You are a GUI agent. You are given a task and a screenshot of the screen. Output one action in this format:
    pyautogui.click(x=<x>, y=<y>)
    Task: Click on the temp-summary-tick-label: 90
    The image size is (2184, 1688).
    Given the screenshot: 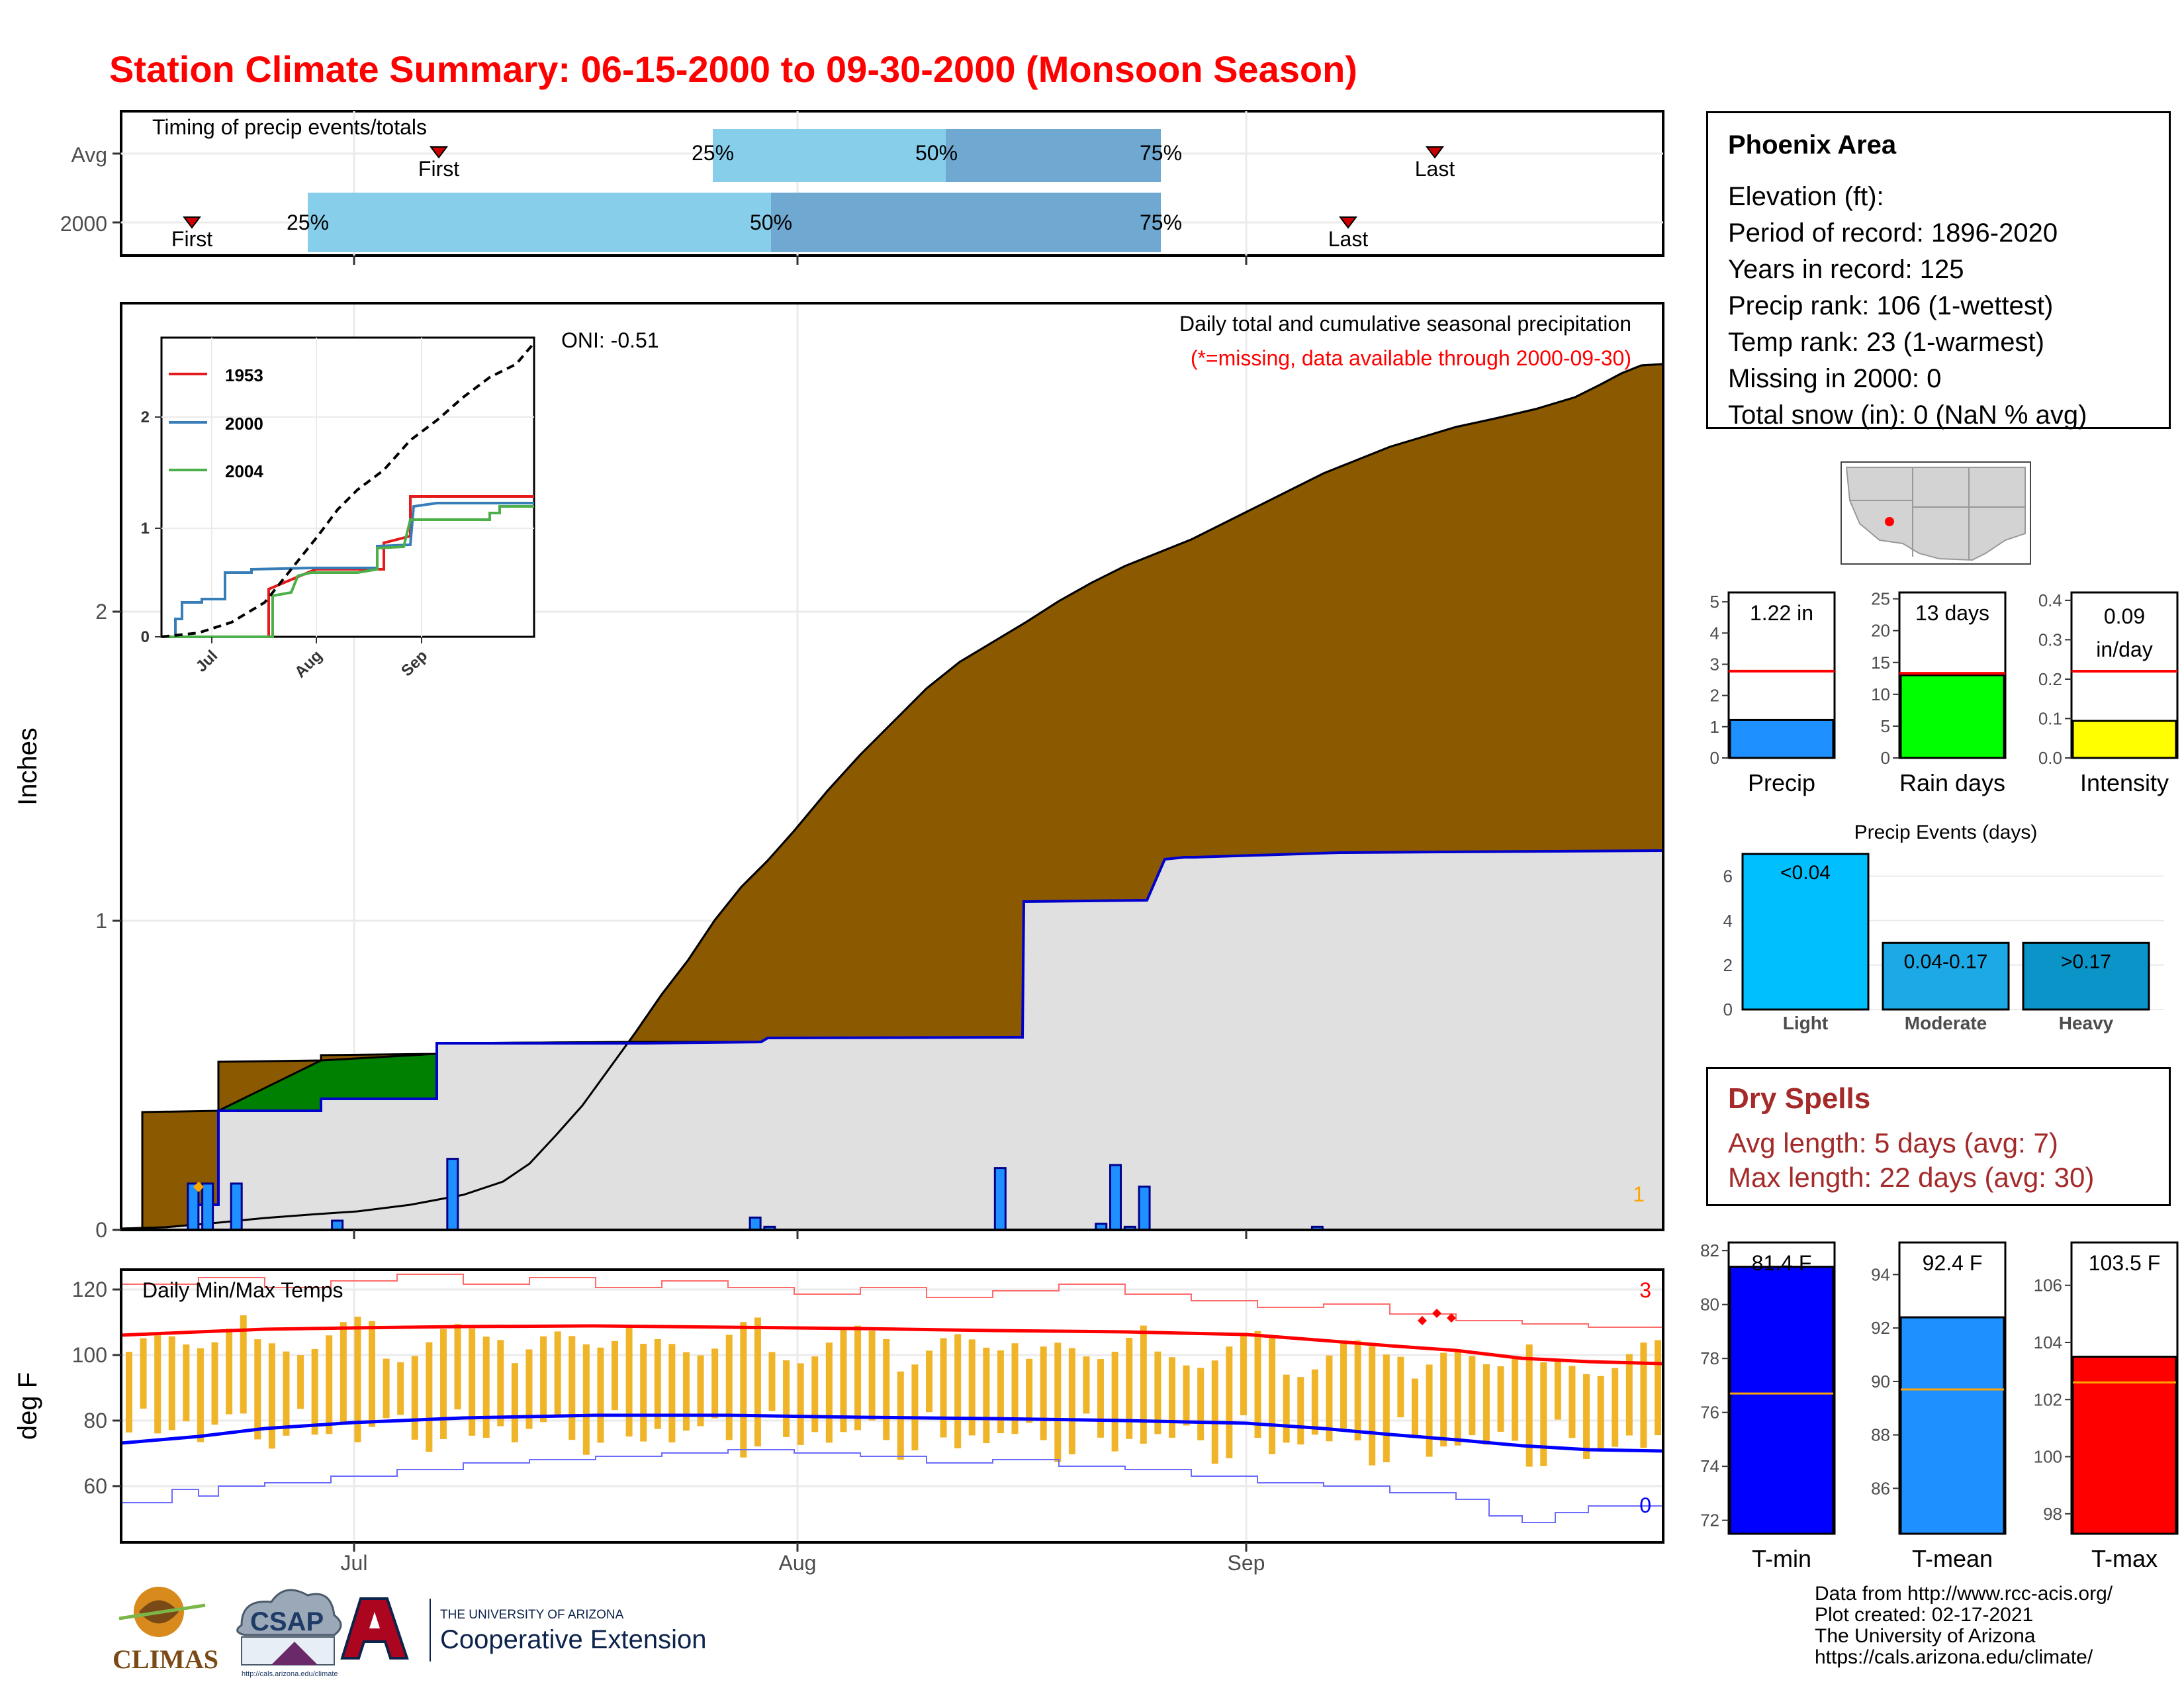 What is the action you would take?
    pyautogui.click(x=1880, y=1381)
    